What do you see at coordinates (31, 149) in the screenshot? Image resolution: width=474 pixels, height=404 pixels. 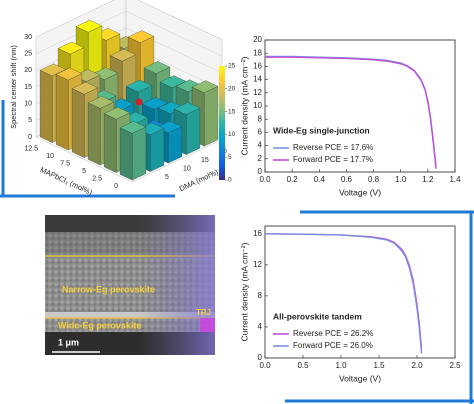 I see `x-tick-label: 12.5` at bounding box center [31, 149].